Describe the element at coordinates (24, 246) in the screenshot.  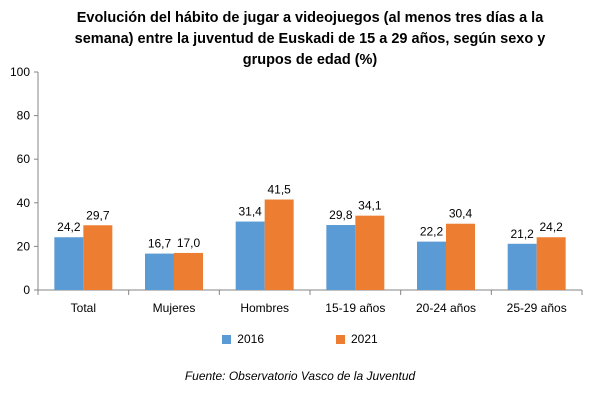
I see `y-tick-label: 20` at that location.